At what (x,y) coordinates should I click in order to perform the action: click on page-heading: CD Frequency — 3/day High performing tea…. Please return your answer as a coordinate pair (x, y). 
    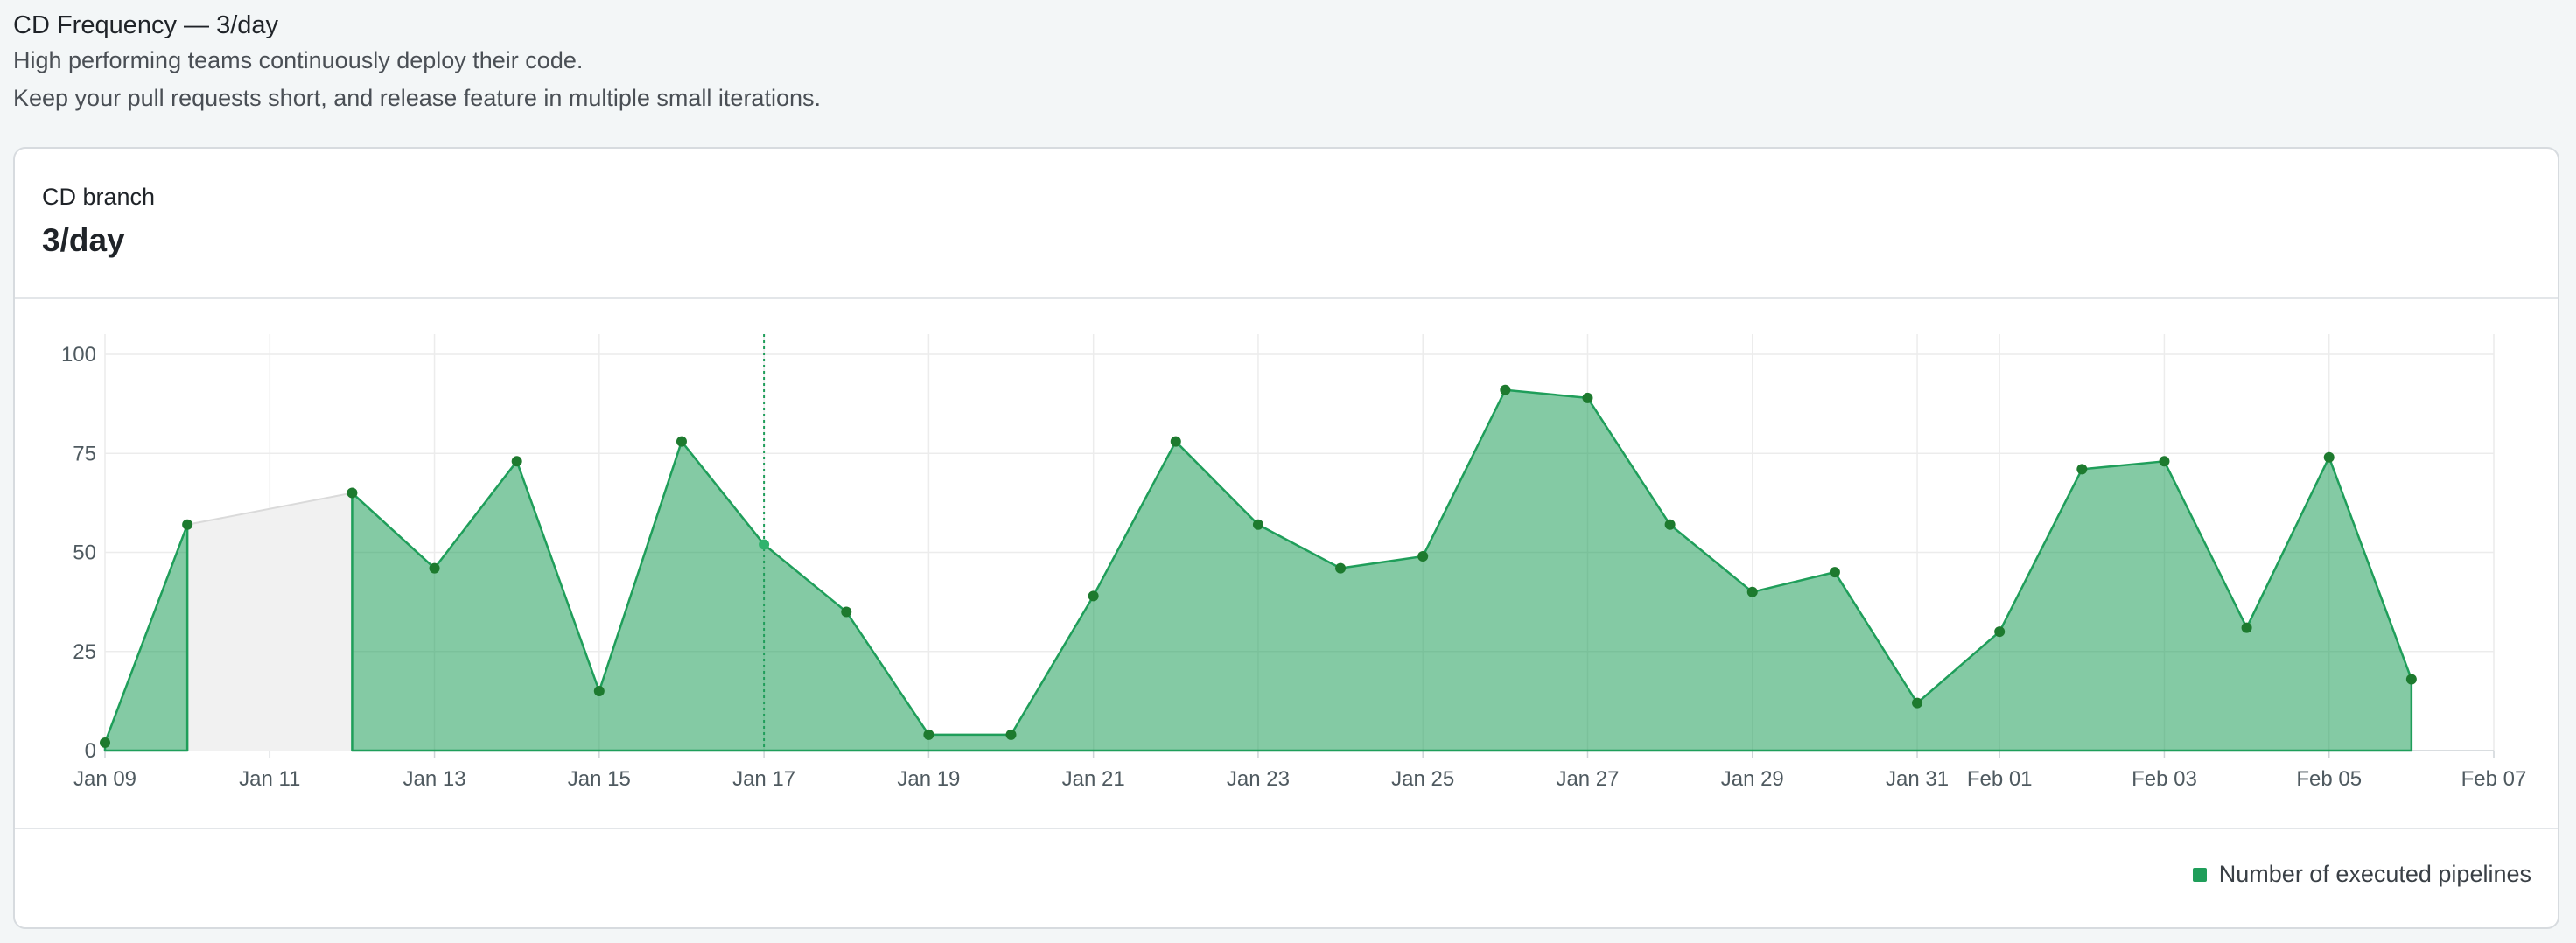
    Looking at the image, I should click on (417, 63).